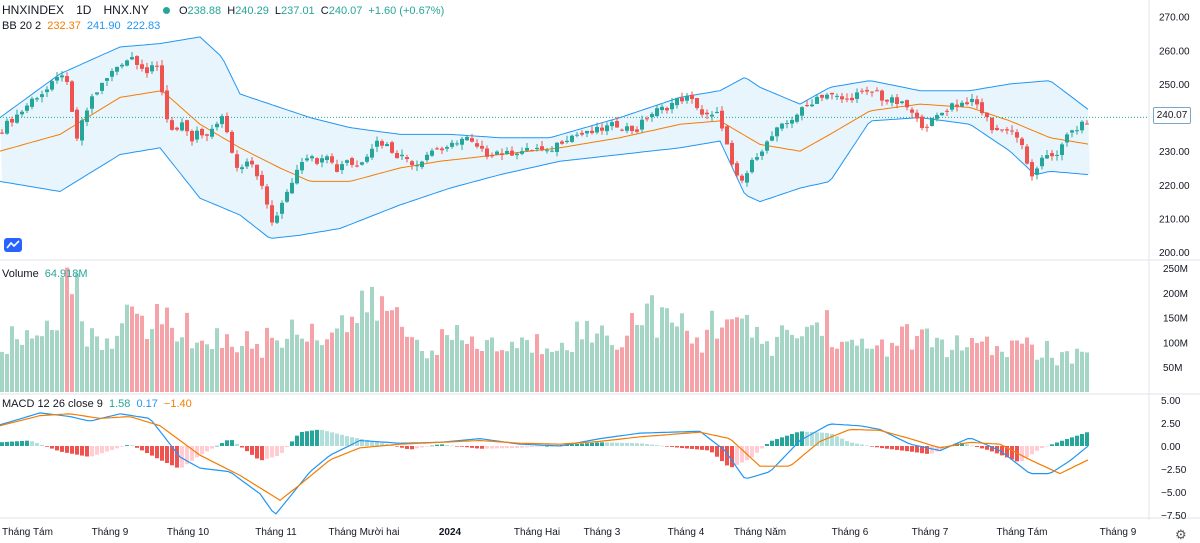 Image resolution: width=1200 pixels, height=543 pixels. Describe the element at coordinates (33, 10) in the screenshot. I see `symbol-name: HNXINDEX` at that location.